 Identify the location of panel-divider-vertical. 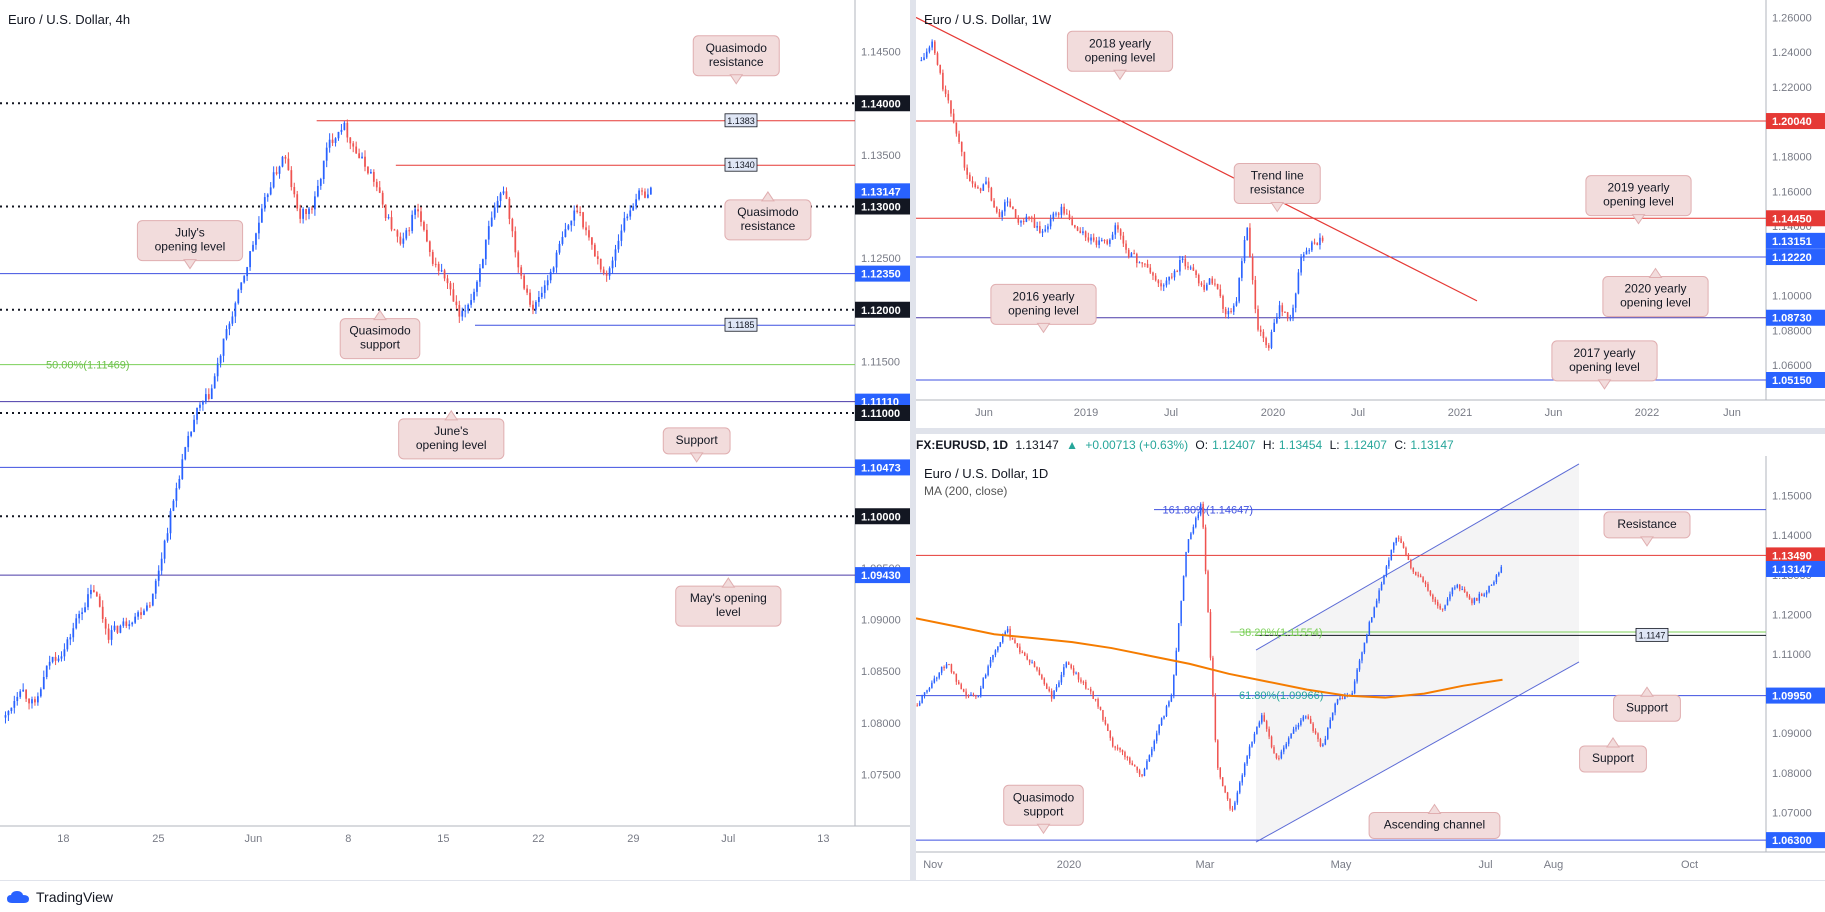
(913, 440).